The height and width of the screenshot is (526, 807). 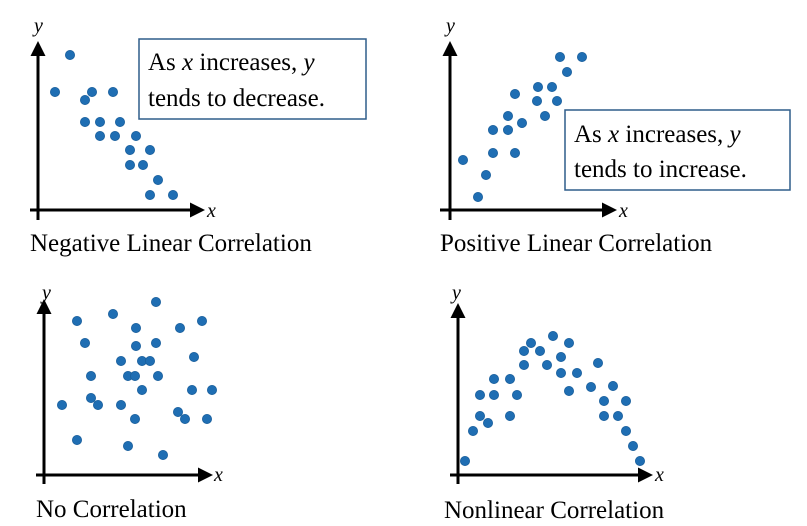 I want to click on points-negative, so click(x=114, y=125).